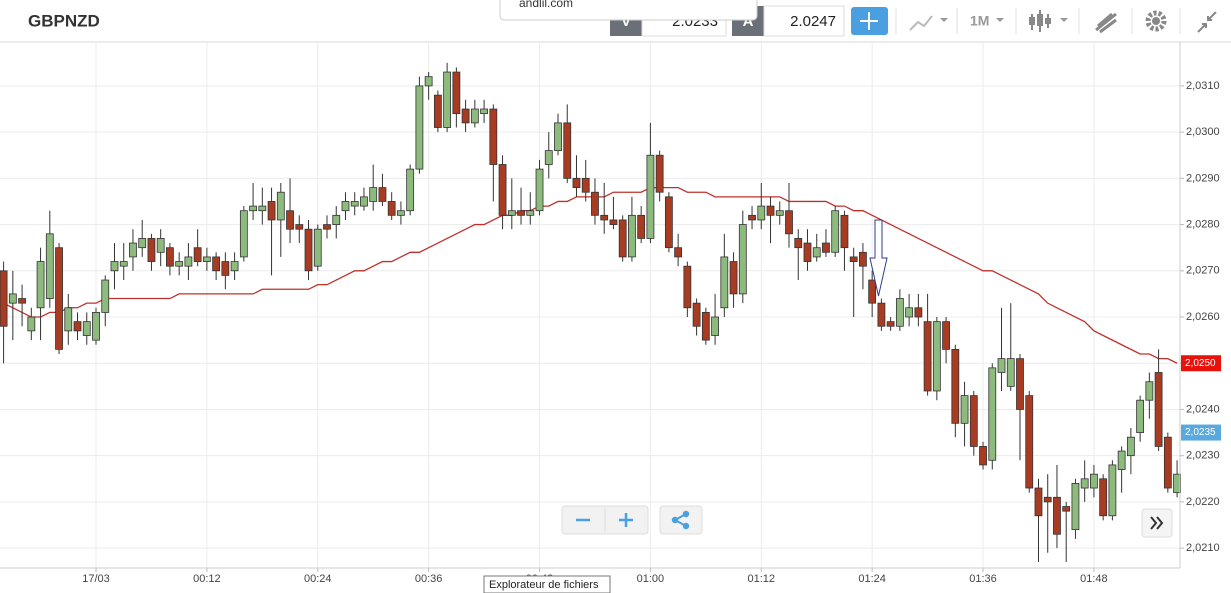 This screenshot has height=593, width=1231. Describe the element at coordinates (1203, 132) in the screenshot. I see `y-tick-label: 2,0300` at that location.